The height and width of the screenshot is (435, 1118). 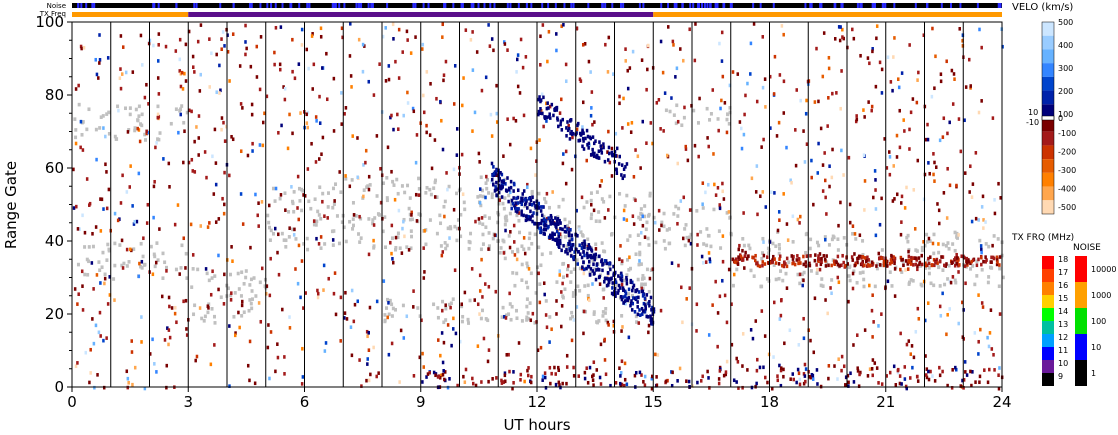 What do you see at coordinates (445, 5) in the screenshot?
I see `noise-speck` at bounding box center [445, 5].